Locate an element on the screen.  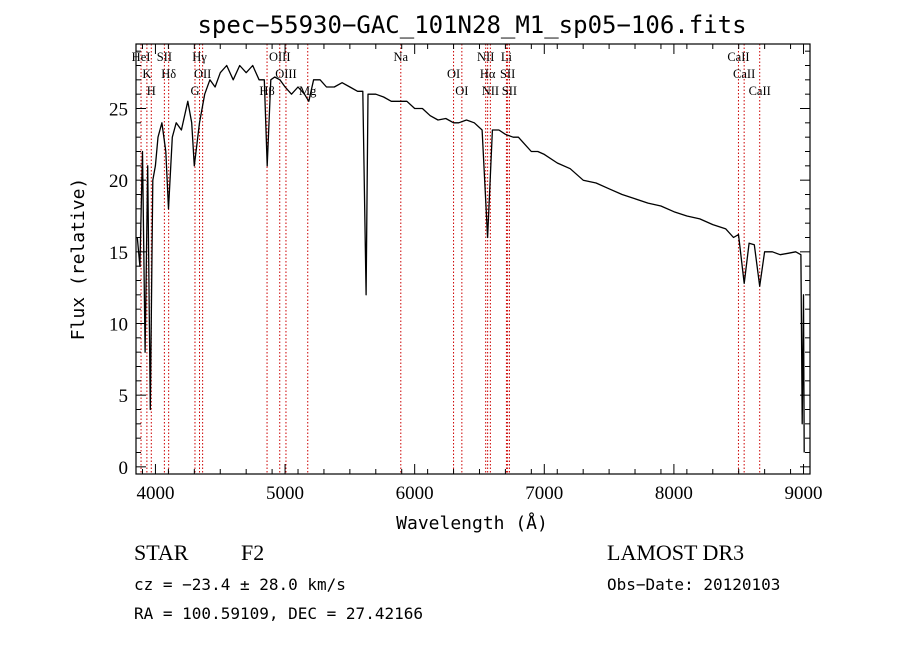
spectral-line-label: Hγ is located at coordinates (199, 57).